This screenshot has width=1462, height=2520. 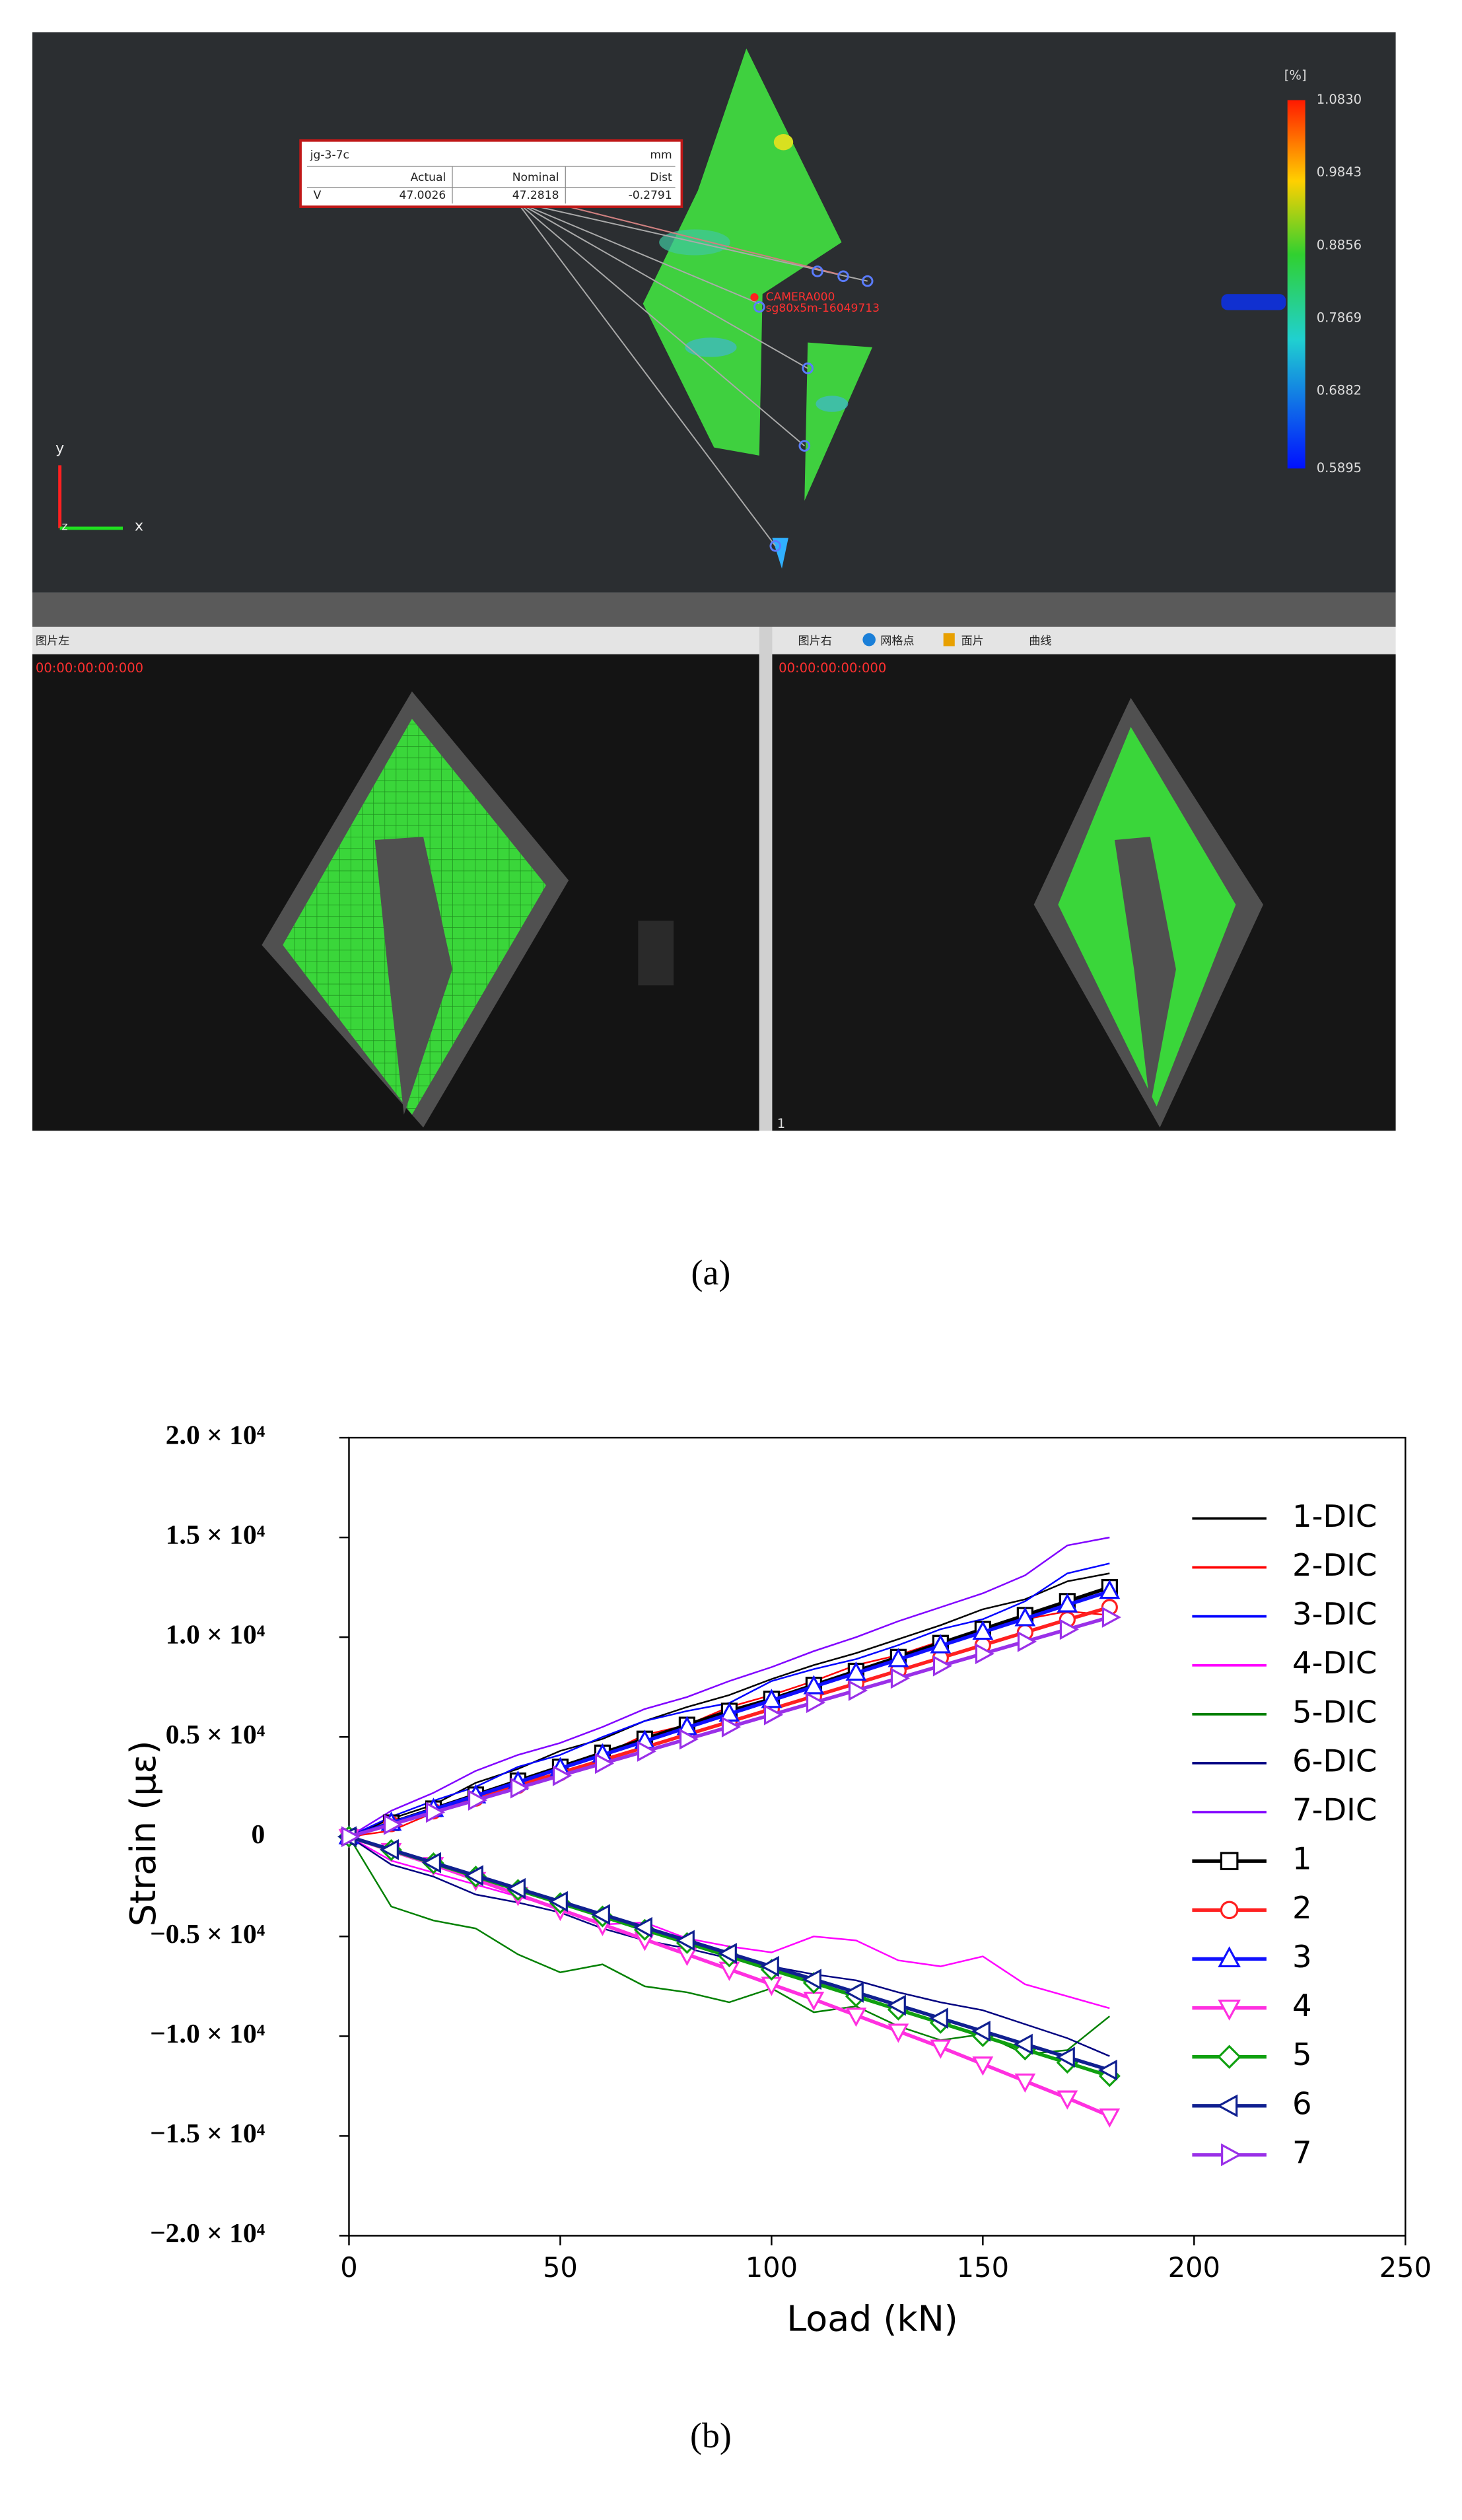 What do you see at coordinates (1334, 1614) in the screenshot?
I see `legend-label: 3-DIC` at bounding box center [1334, 1614].